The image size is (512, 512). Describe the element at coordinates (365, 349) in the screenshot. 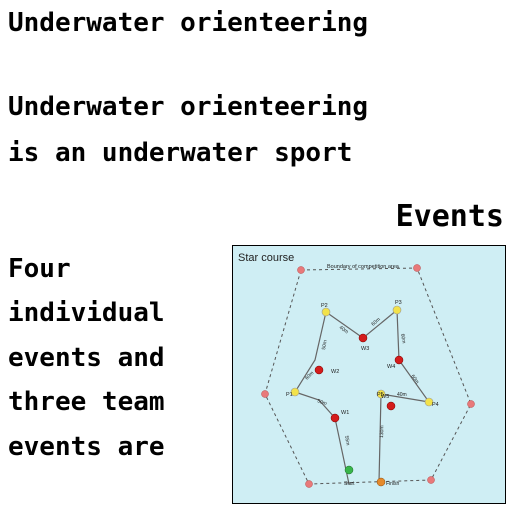

I see `label-w3: W3` at that location.